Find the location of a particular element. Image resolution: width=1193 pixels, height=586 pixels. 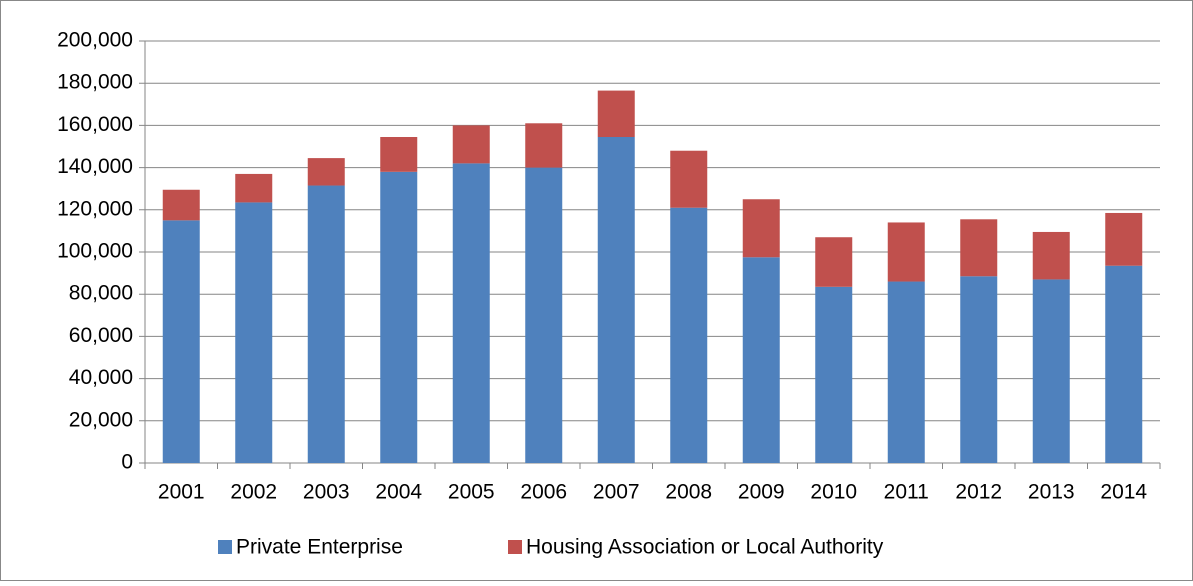

x-tick-label: 2006 is located at coordinates (543, 492).